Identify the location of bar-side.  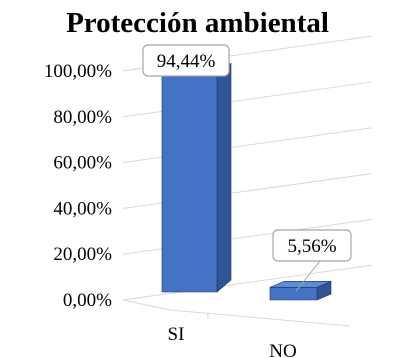
(224, 178).